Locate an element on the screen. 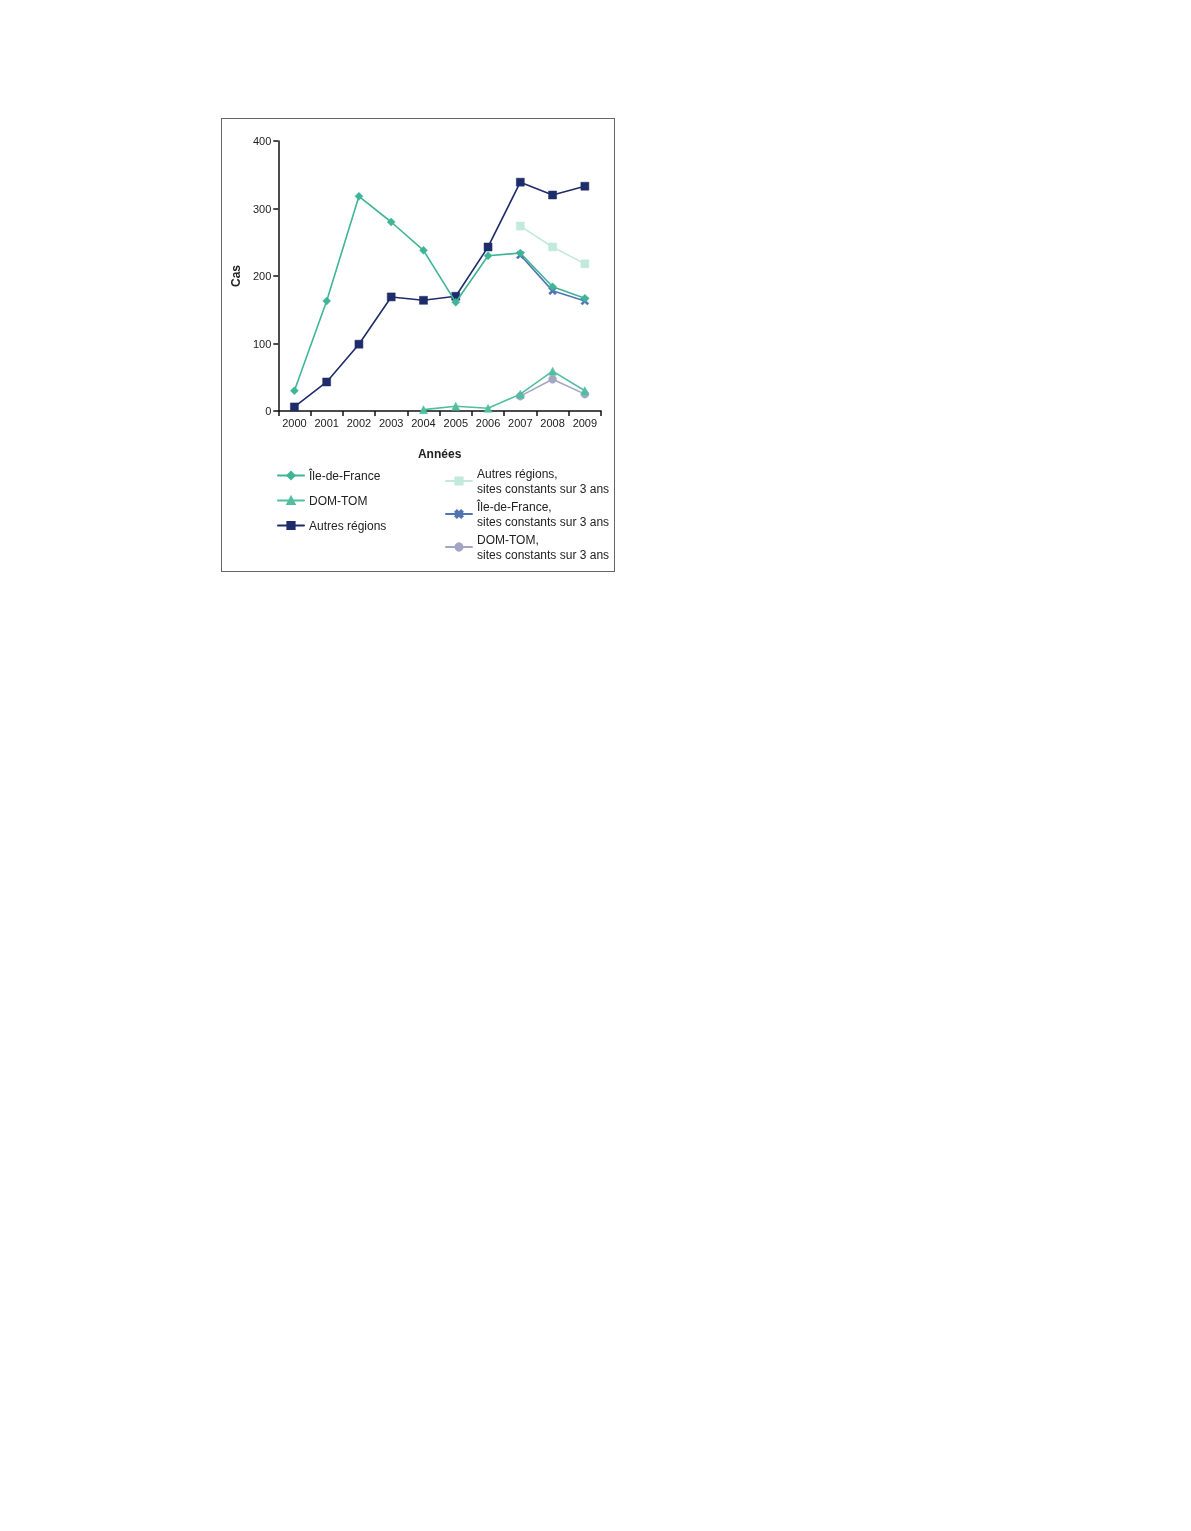 Image resolution: width=1191 pixels, height=1531 pixels. y-tick-label: 200 is located at coordinates (262, 276).